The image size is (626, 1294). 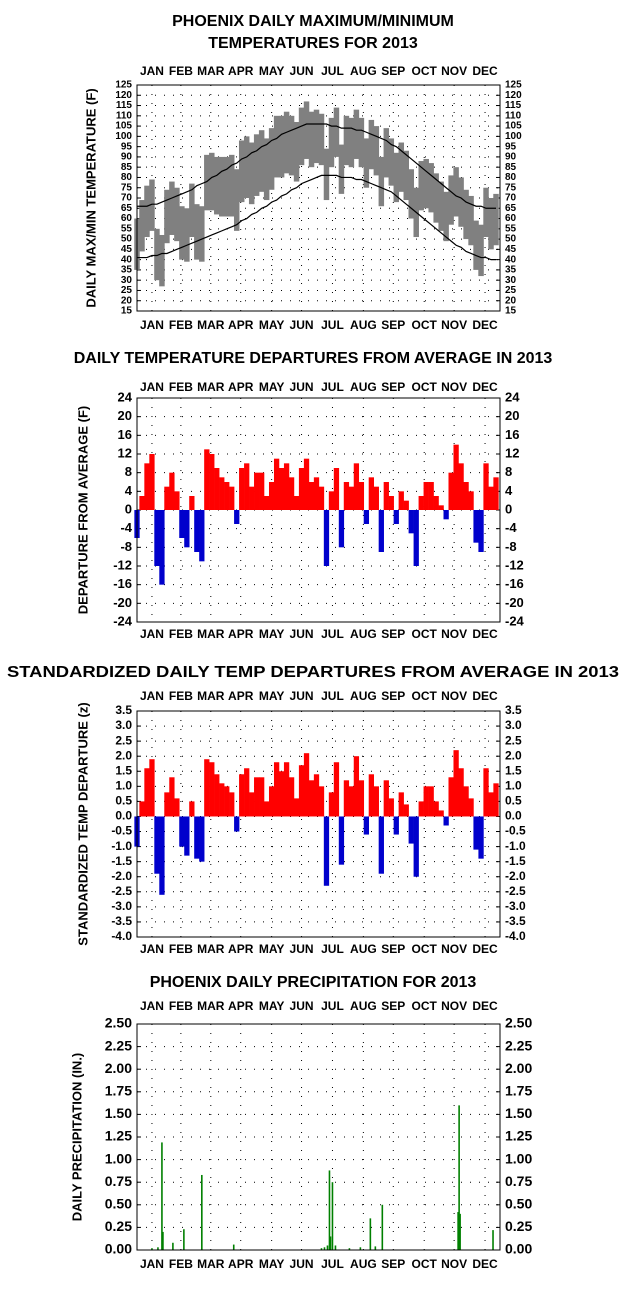 I want to click on y-tick-label: -2.0, so click(x=121, y=876).